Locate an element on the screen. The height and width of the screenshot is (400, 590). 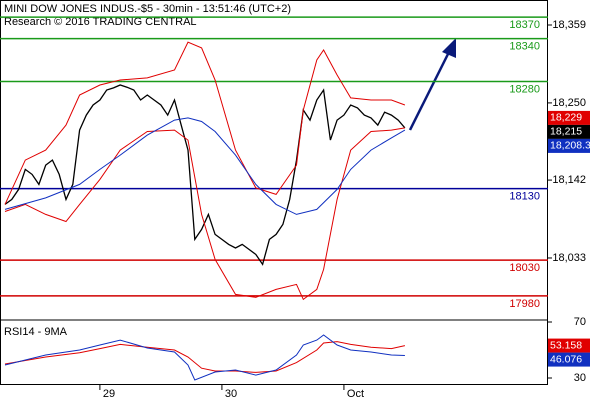
x-tick-label: 29 is located at coordinates (109, 394).